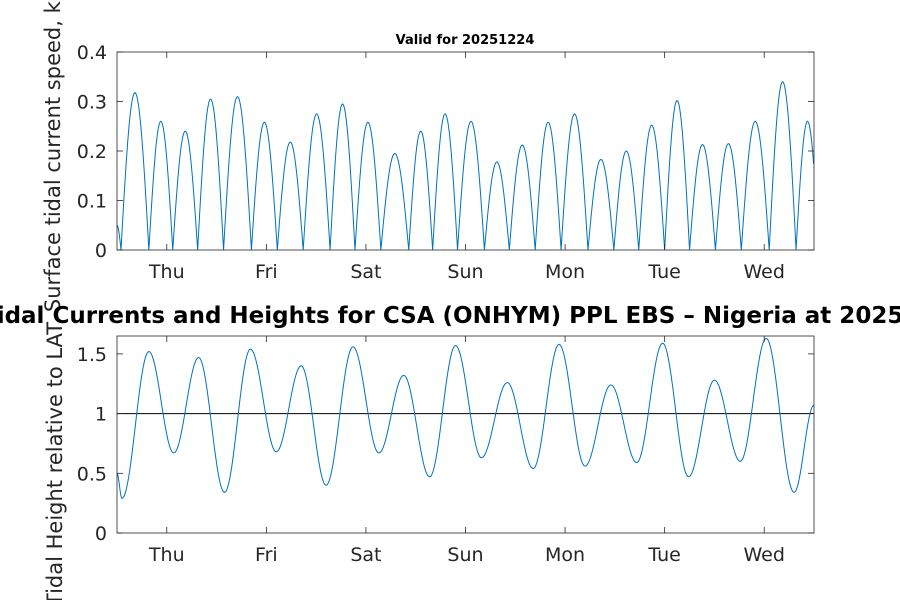 This screenshot has height=600, width=900. Describe the element at coordinates (166, 555) in the screenshot. I see `bottom-xtick-label: Thu` at that location.